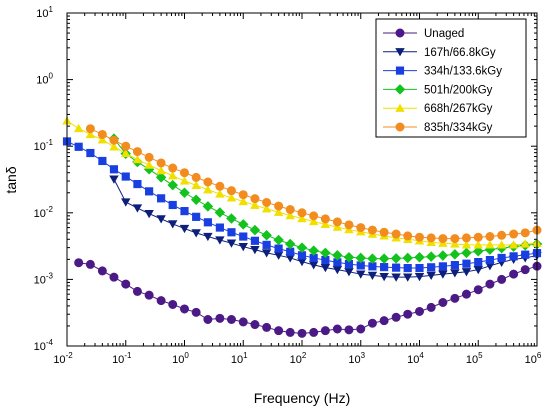 Image resolution: width=550 pixels, height=409 pixels. What do you see at coordinates (415, 358) in the screenshot?
I see `x-tick-label: 10⁴` at bounding box center [415, 358].